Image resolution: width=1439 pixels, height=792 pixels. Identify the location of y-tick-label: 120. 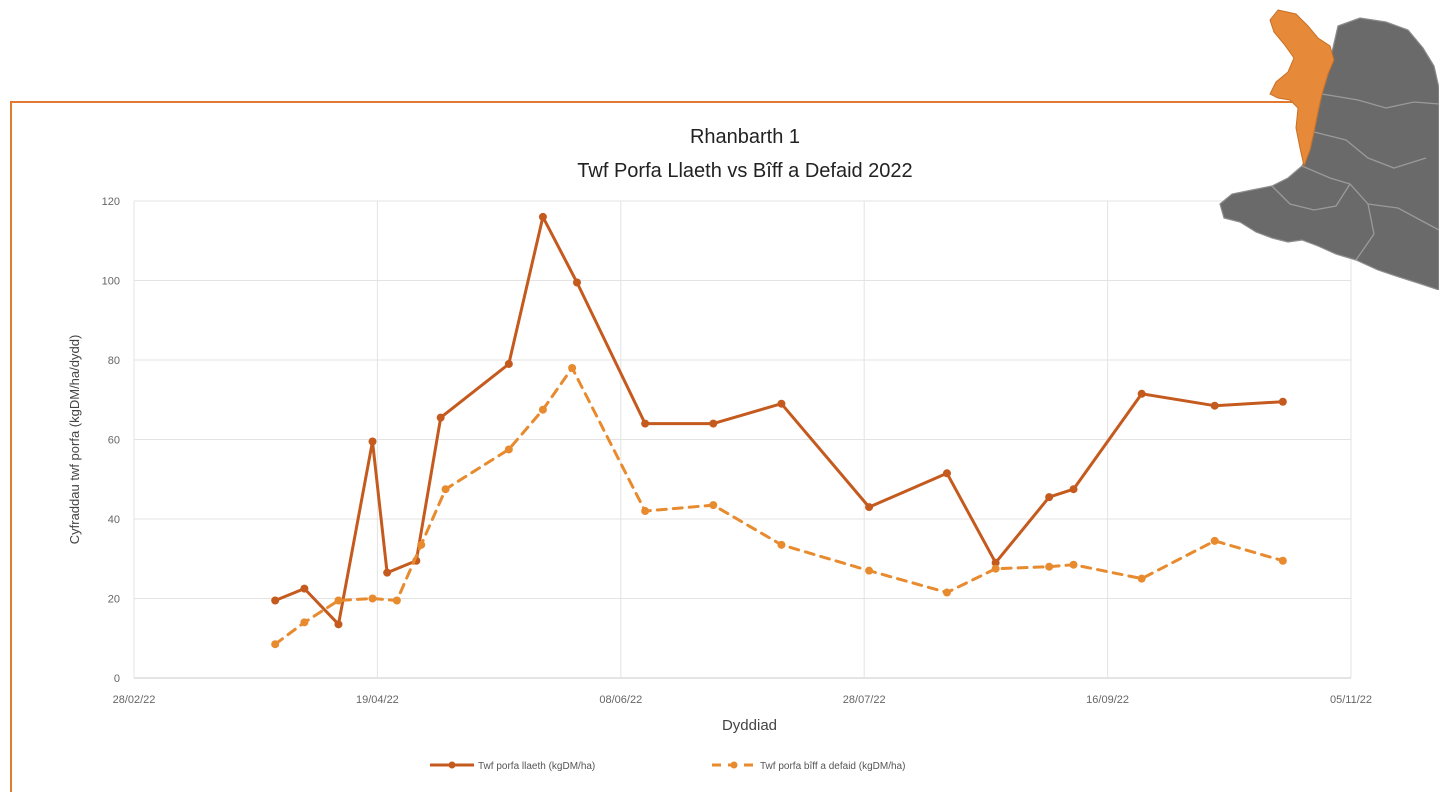
(111, 202).